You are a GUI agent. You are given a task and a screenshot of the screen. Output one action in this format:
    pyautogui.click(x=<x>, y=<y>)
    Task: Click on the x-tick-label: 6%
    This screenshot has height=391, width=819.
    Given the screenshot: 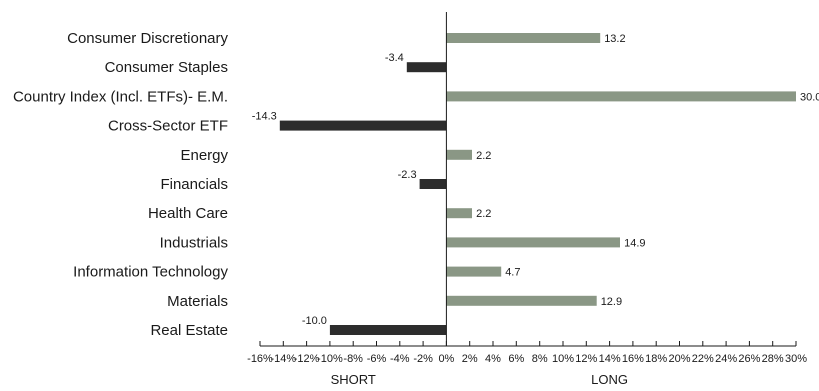 What is the action you would take?
    pyautogui.click(x=516, y=359)
    